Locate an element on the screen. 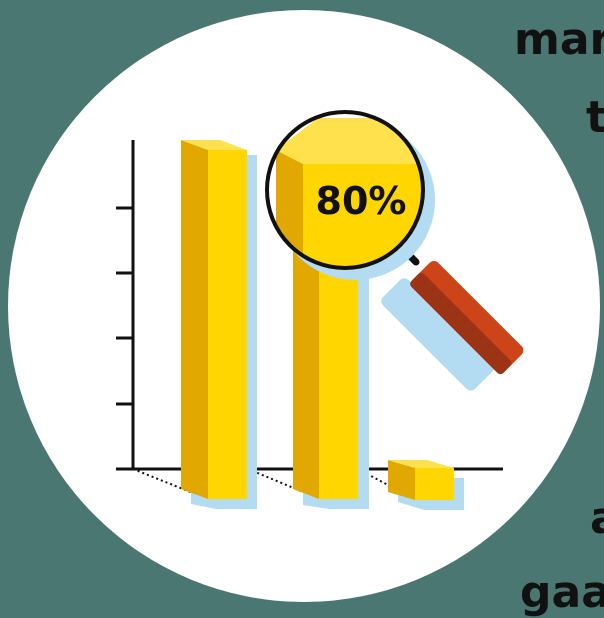 Image resolution: width=604 pixels, height=618 pixels. side-text-3: a is located at coordinates (597, 519).